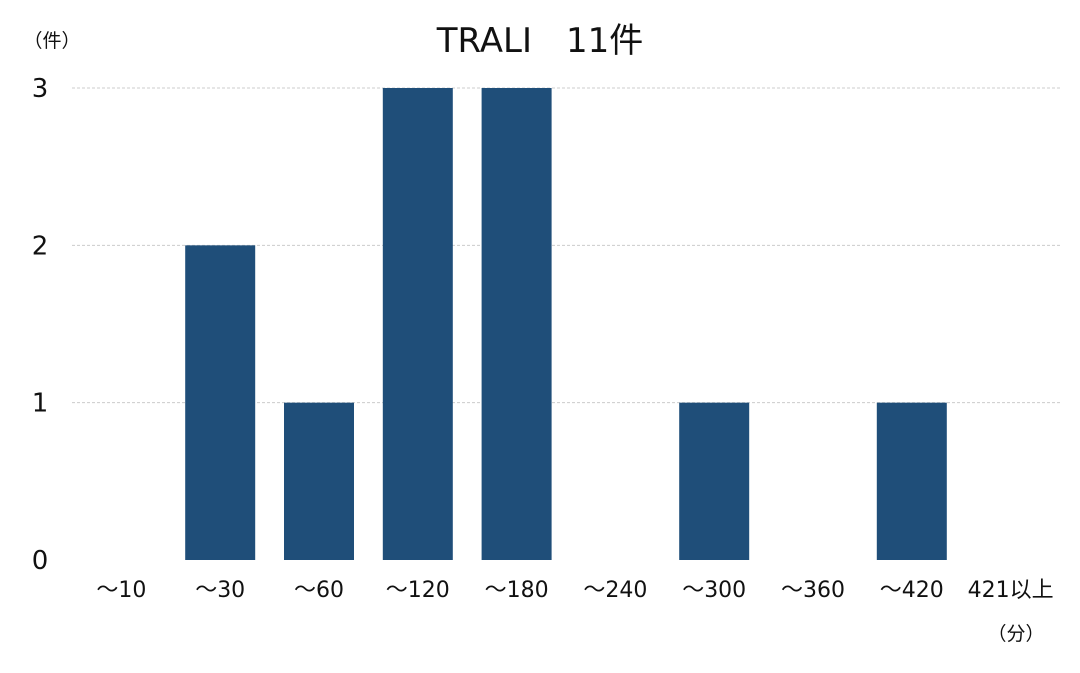 The width and height of the screenshot is (1080, 673). What do you see at coordinates (540, 41) in the screenshot?
I see `chart-title: TRALI 11件` at bounding box center [540, 41].